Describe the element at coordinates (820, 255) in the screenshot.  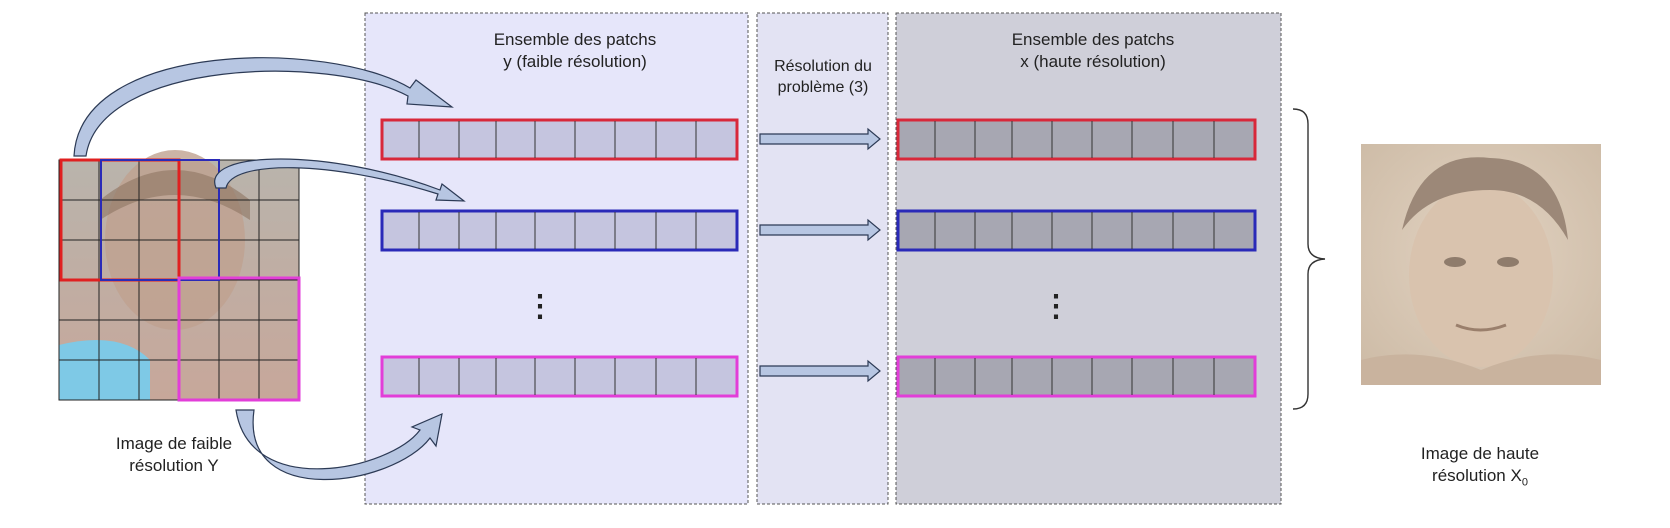
I see `straight-arrows` at that location.